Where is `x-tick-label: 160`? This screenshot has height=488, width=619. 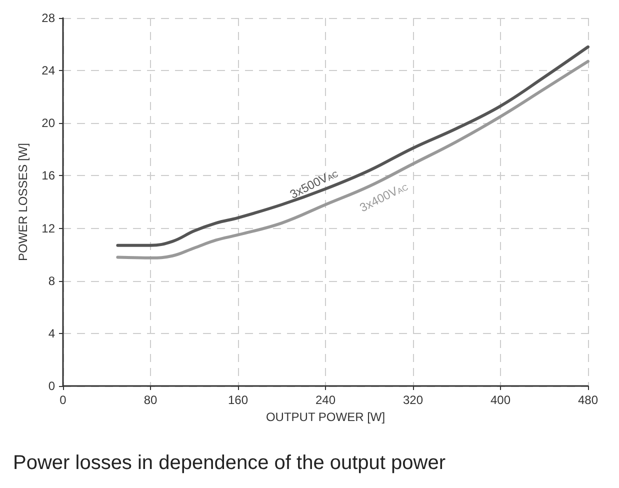 x-tick-label: 160 is located at coordinates (238, 400).